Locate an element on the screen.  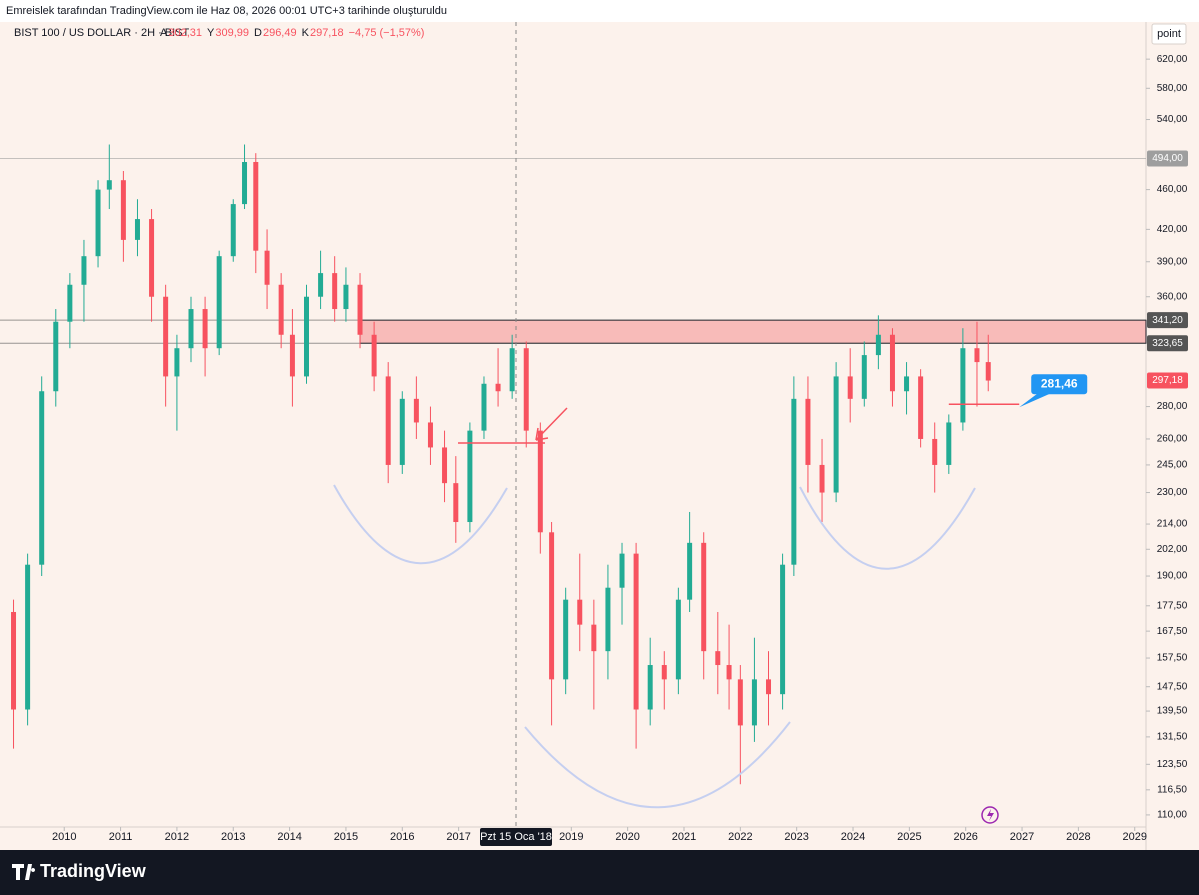
y-tick-label: 360,00 is located at coordinates (1172, 296).